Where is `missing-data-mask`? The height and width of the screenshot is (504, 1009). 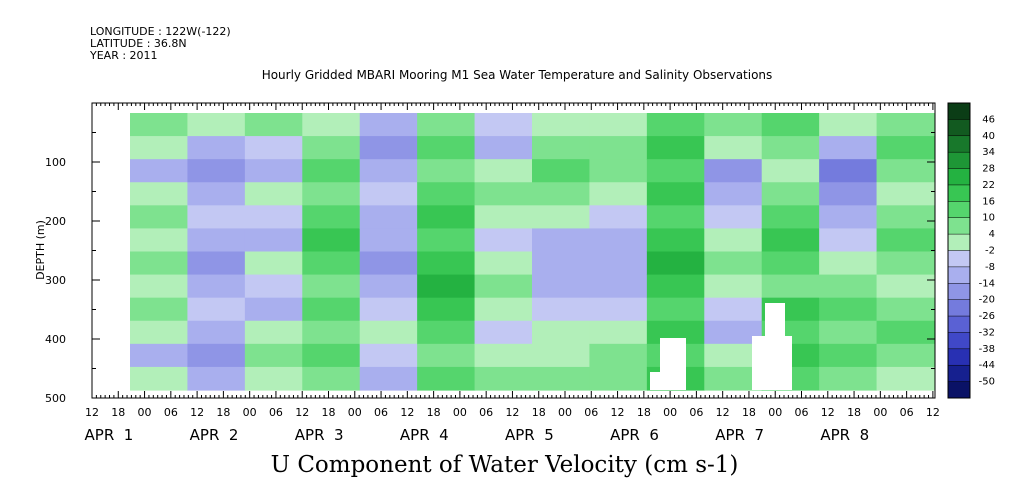
missing-data-mask is located at coordinates (721, 346).